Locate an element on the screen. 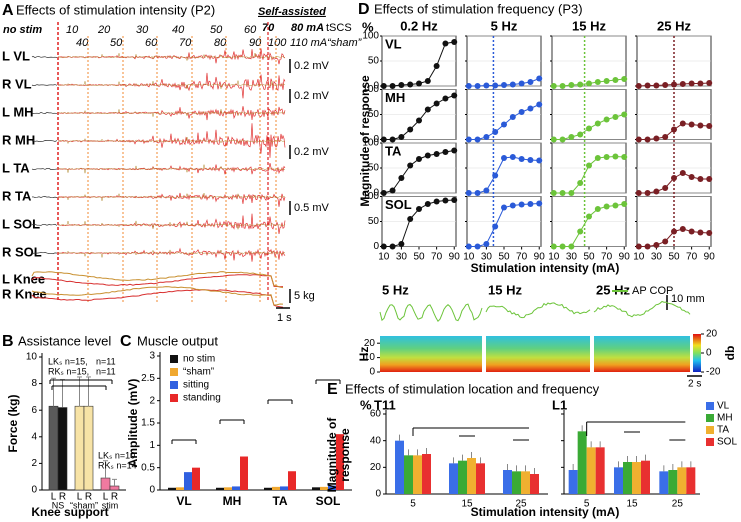  x-axis-label: Knee support is located at coordinates (69, 512).